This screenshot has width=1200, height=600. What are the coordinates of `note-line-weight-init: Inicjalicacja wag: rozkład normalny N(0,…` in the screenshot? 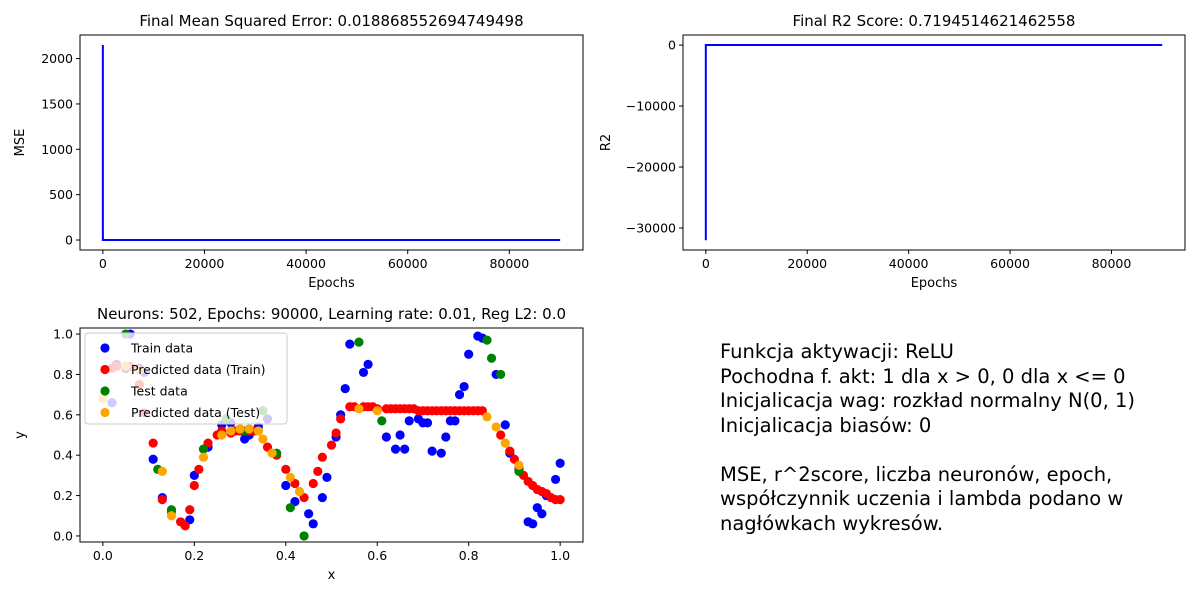 It's located at (928, 400).